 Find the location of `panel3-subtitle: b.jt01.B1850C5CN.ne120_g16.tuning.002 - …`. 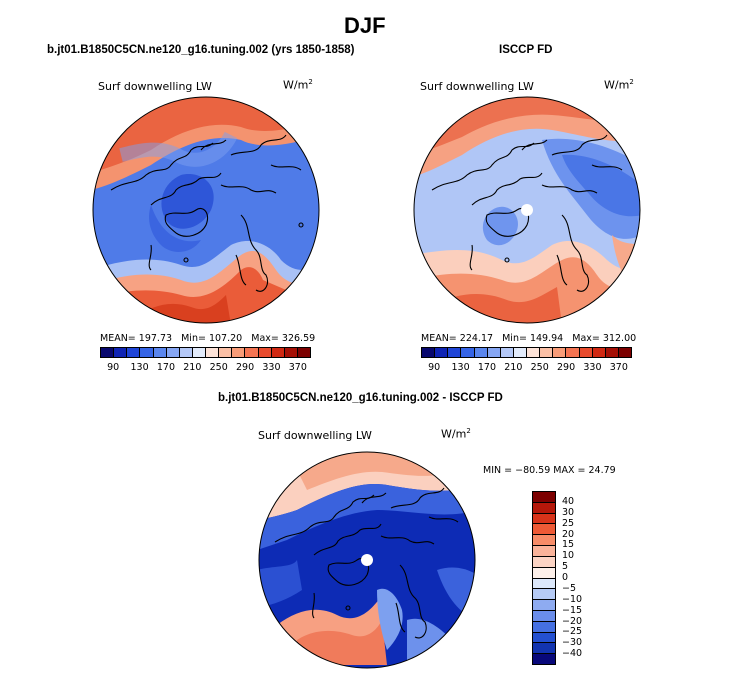

panel3-subtitle: b.jt01.B1850C5CN.ne120_g16.tuning.002 - … is located at coordinates (360, 398).